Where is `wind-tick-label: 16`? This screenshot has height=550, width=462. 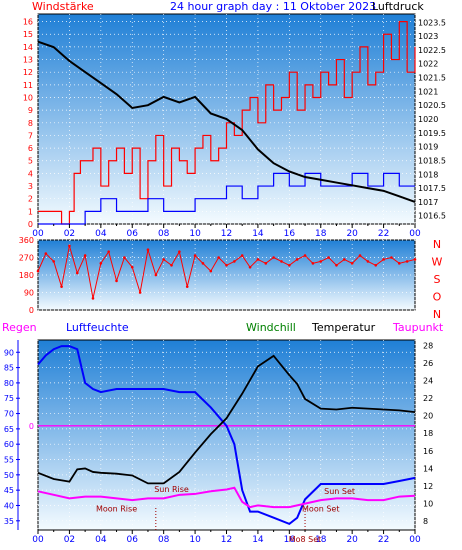
wind-tick-label: 16 is located at coordinates (28, 22).